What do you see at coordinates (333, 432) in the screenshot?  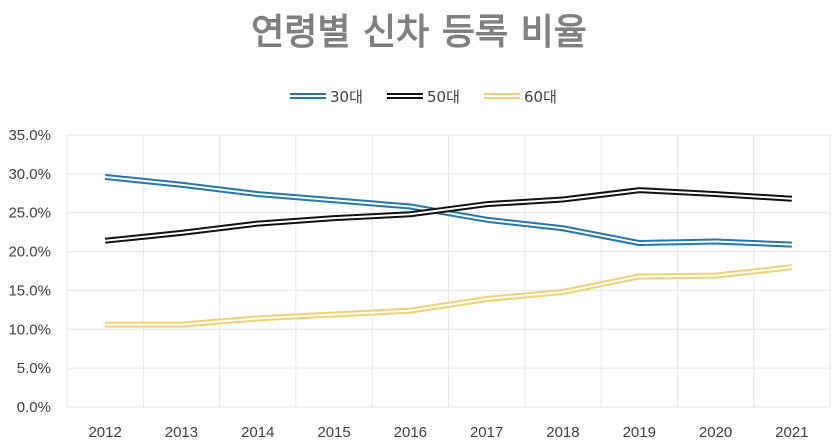 I see `x-tick-label: 2015` at bounding box center [333, 432].